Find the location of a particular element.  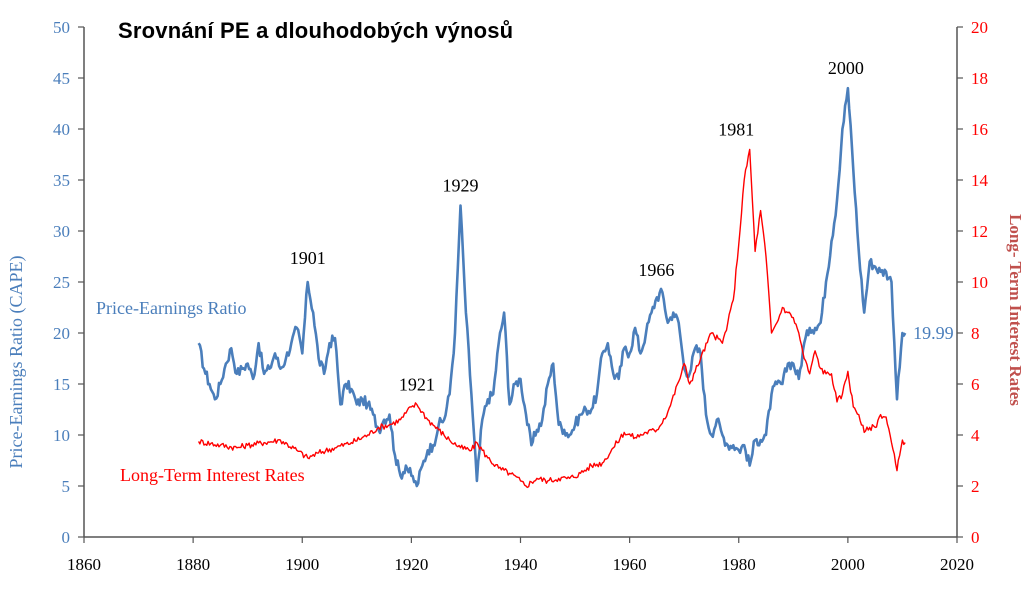

left-tick-label: 5 is located at coordinates (66, 486).